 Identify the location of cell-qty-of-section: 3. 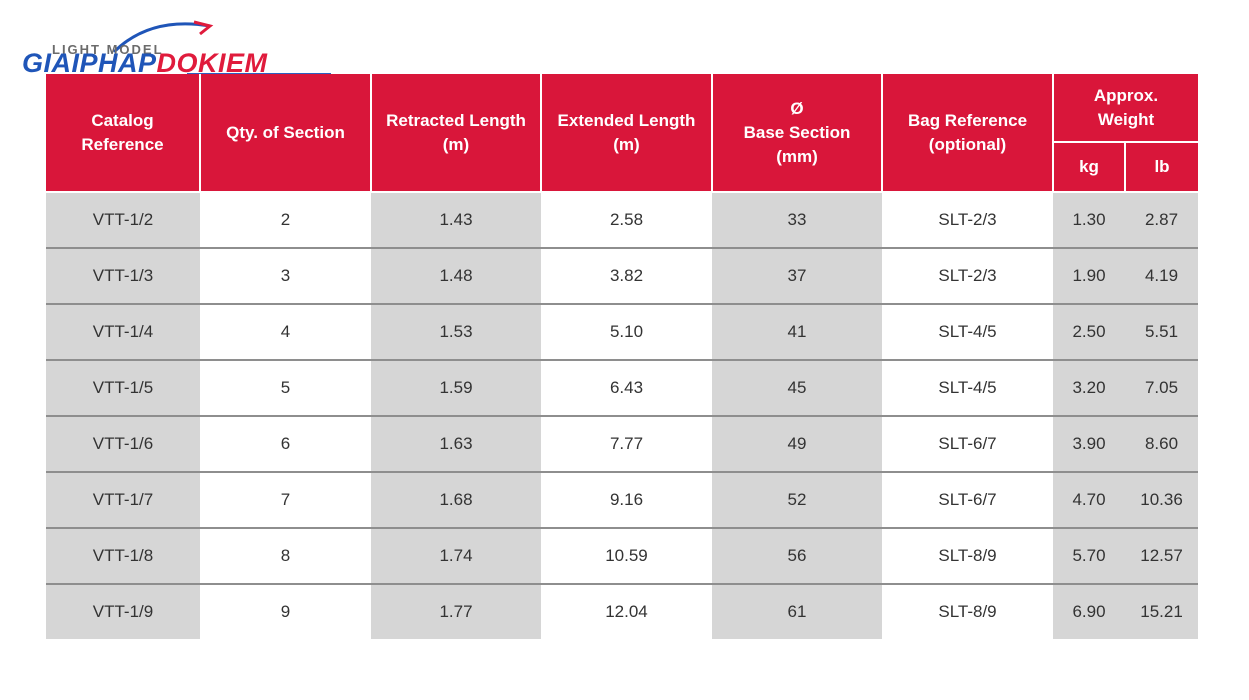
(285, 276).